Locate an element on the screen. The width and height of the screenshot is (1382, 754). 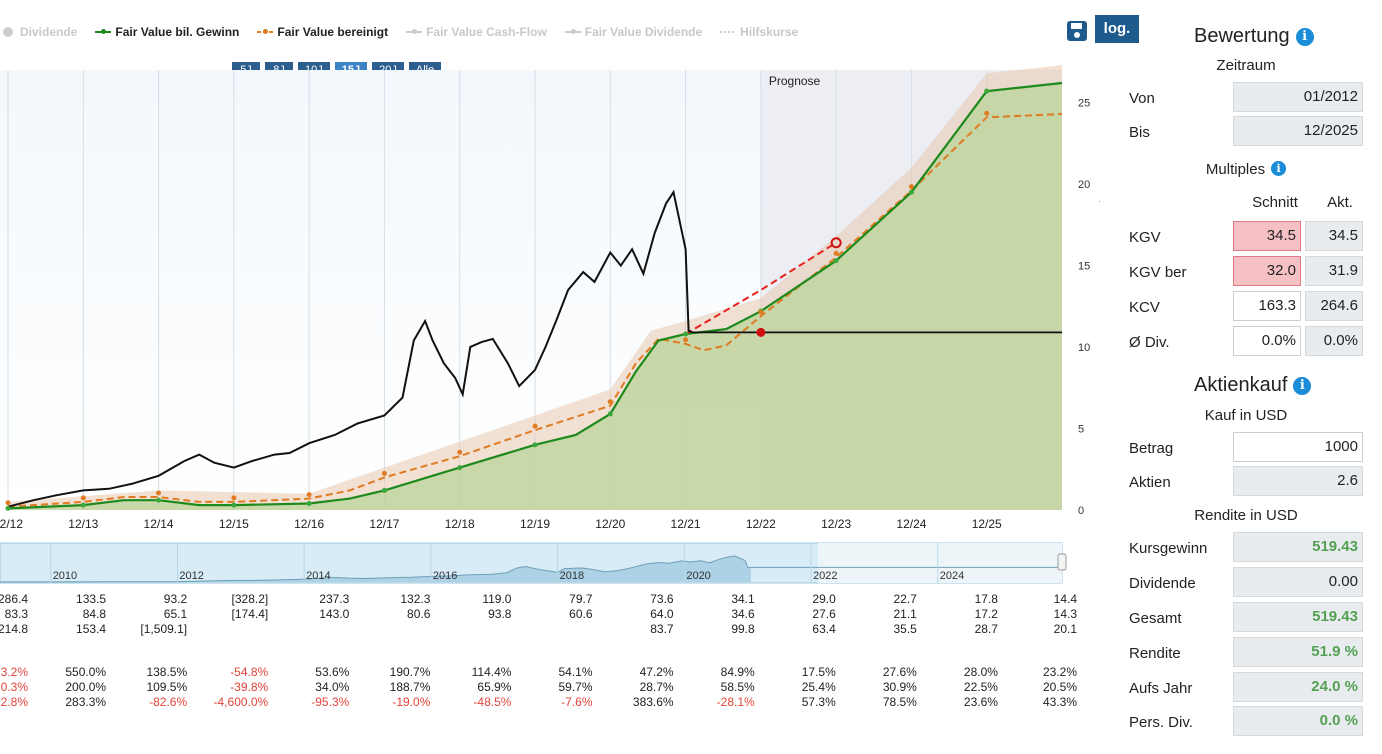
aktien-value: 2.6 is located at coordinates (1298, 481).